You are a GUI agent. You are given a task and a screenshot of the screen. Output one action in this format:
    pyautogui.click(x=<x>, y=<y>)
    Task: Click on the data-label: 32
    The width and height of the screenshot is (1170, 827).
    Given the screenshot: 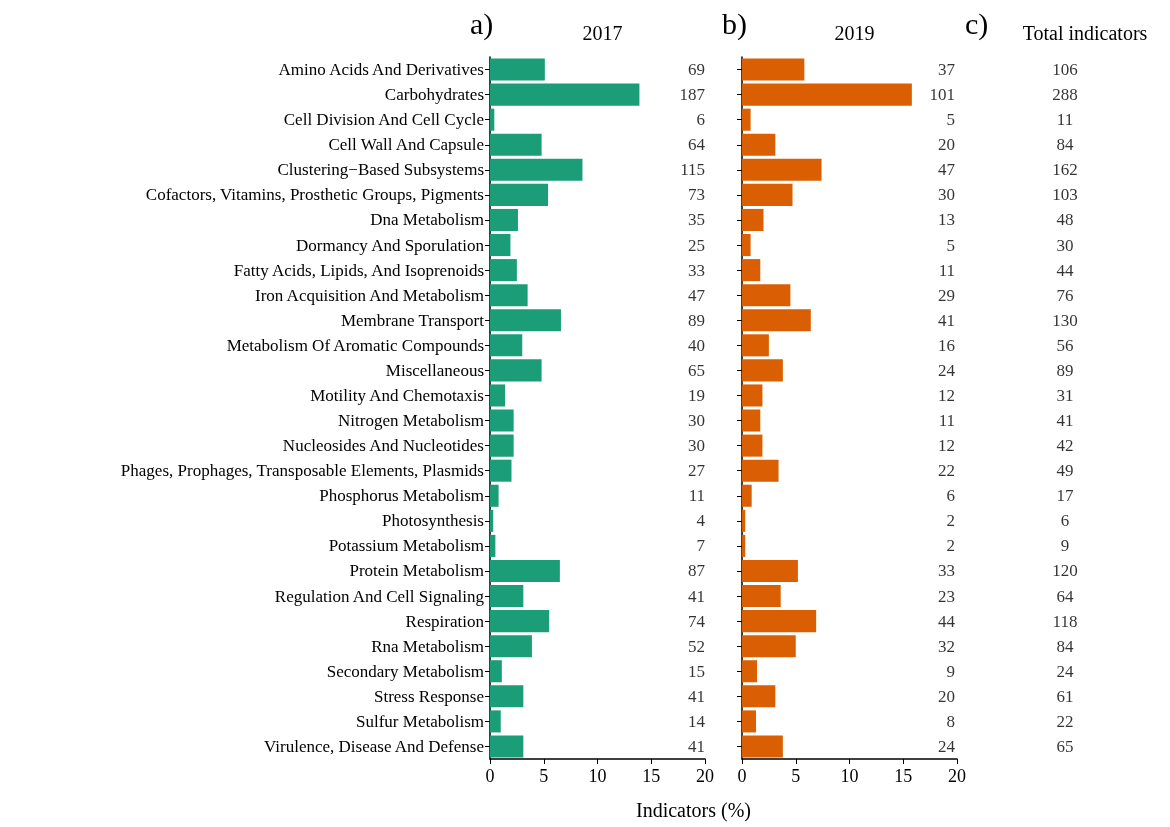 What is the action you would take?
    pyautogui.click(x=946, y=646)
    